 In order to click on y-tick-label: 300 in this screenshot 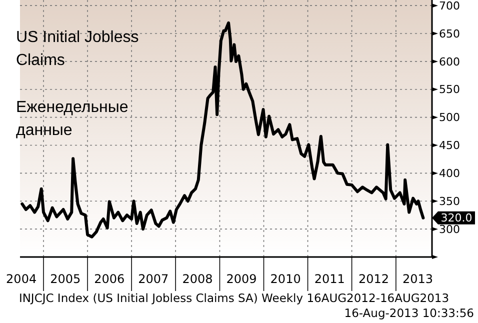, I will do `click(449, 229)`.